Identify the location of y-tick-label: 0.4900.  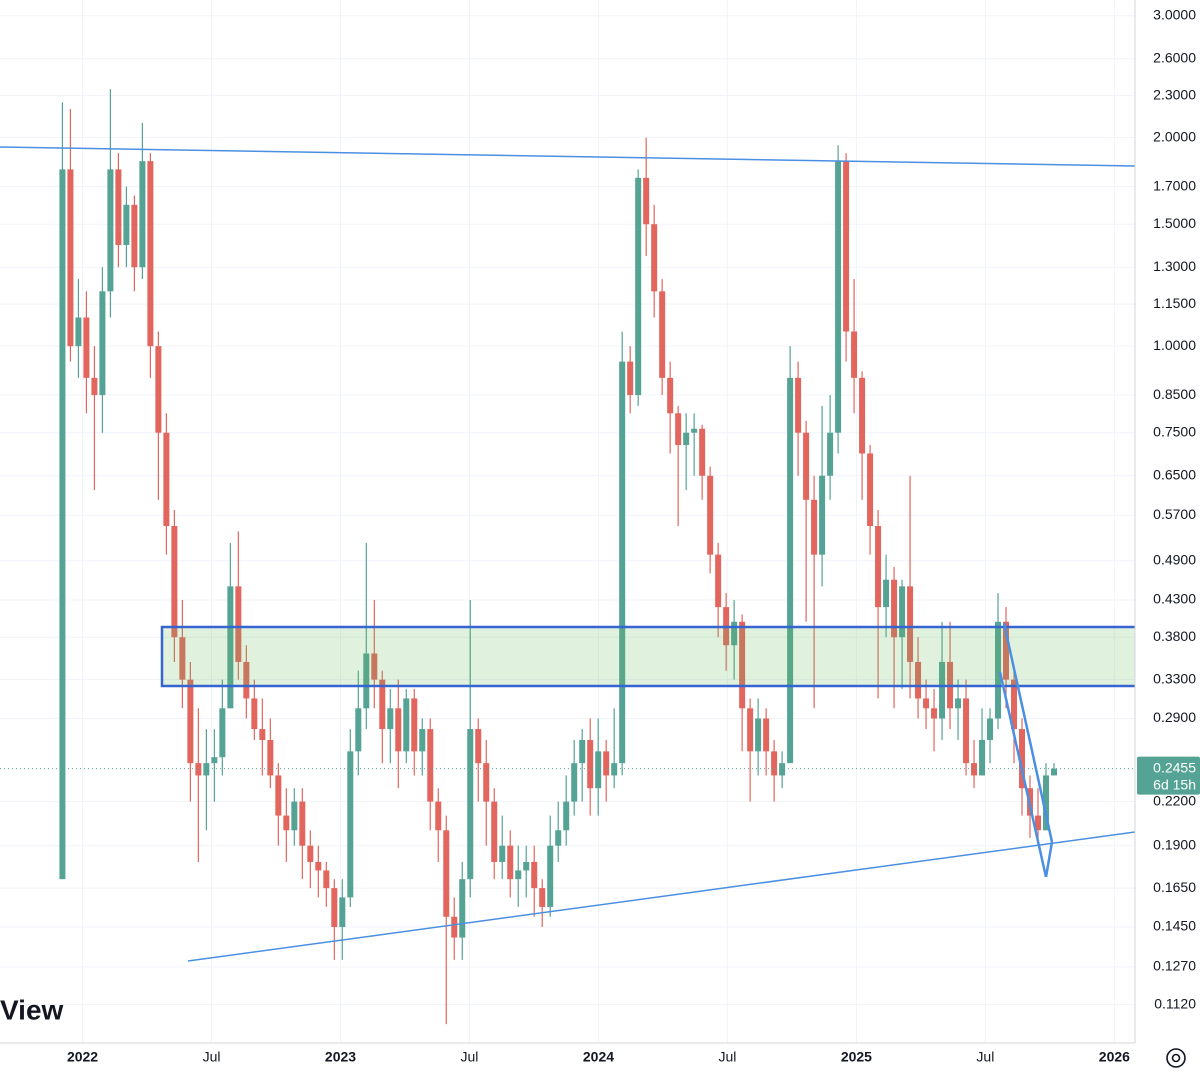
(1174, 559).